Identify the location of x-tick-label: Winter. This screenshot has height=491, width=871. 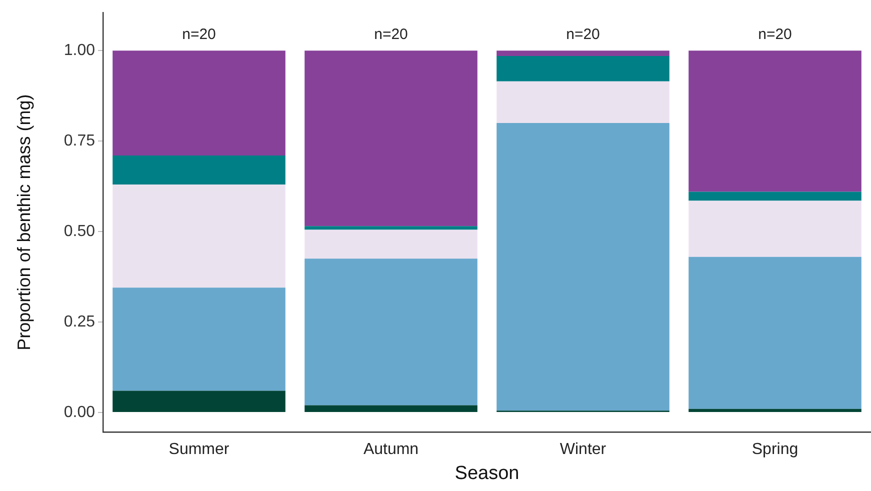
(583, 449).